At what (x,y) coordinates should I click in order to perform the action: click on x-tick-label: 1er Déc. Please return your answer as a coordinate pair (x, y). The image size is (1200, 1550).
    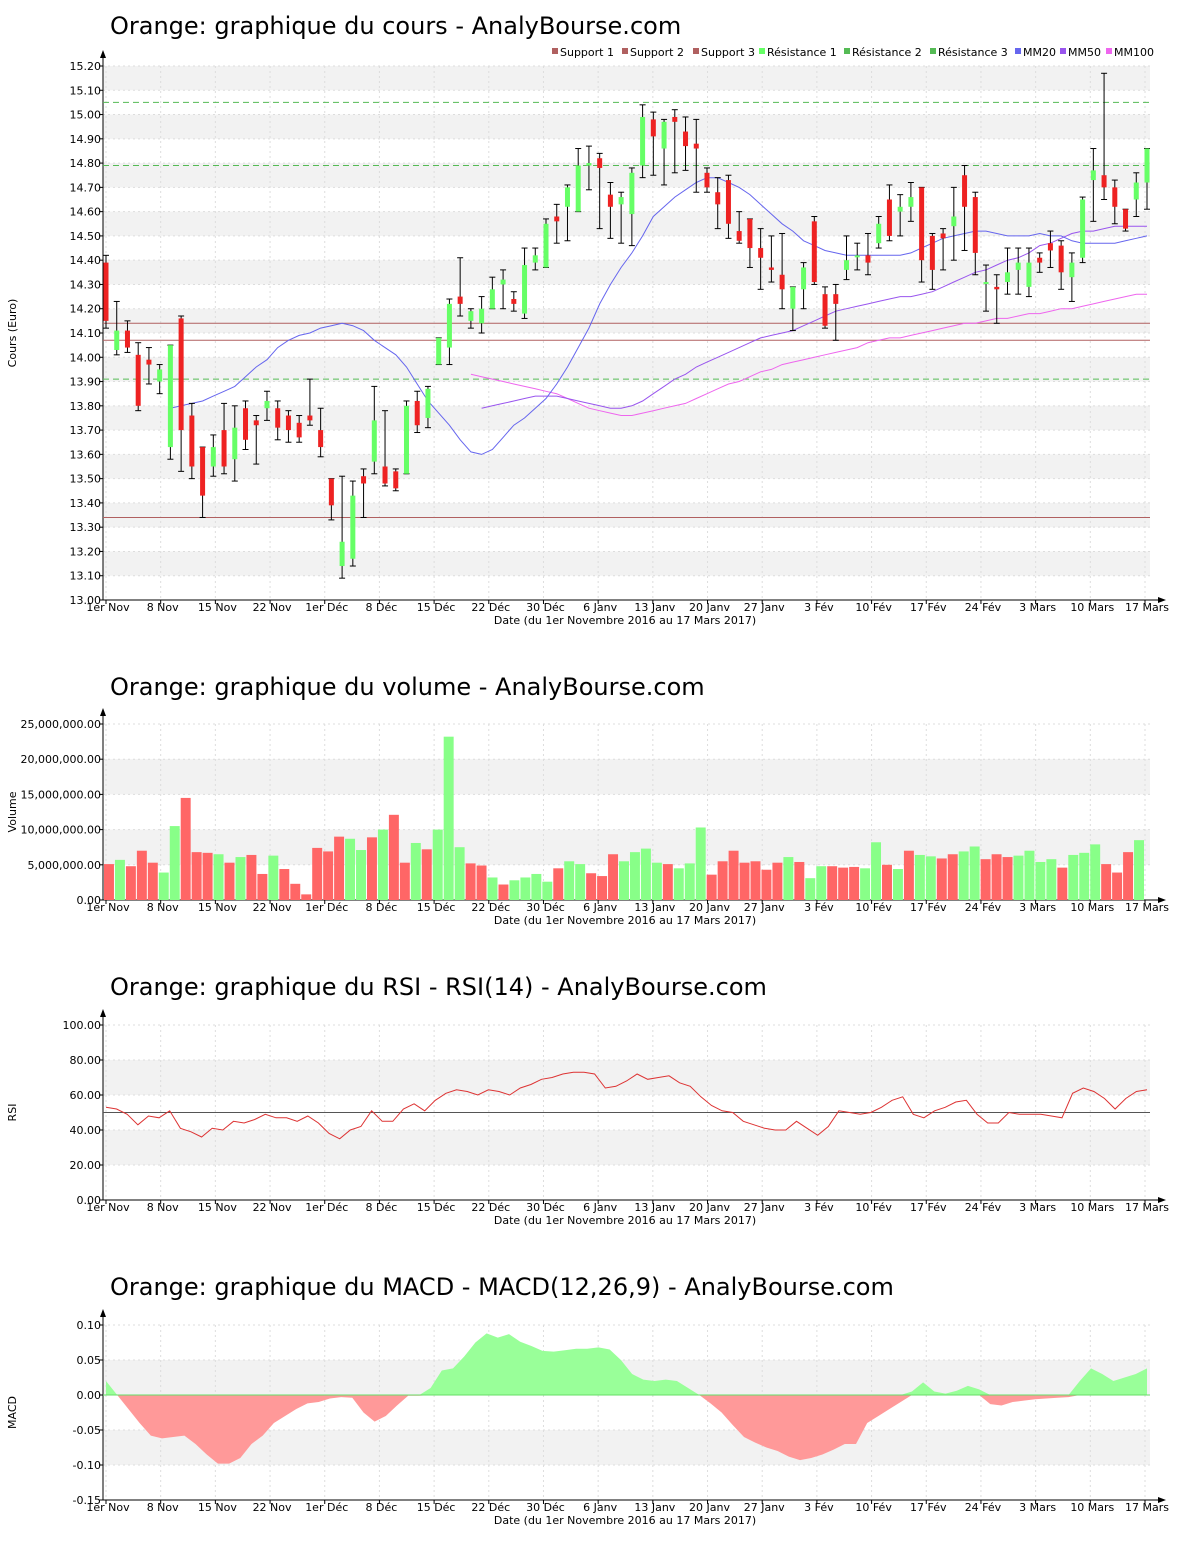
    Looking at the image, I should click on (326, 607).